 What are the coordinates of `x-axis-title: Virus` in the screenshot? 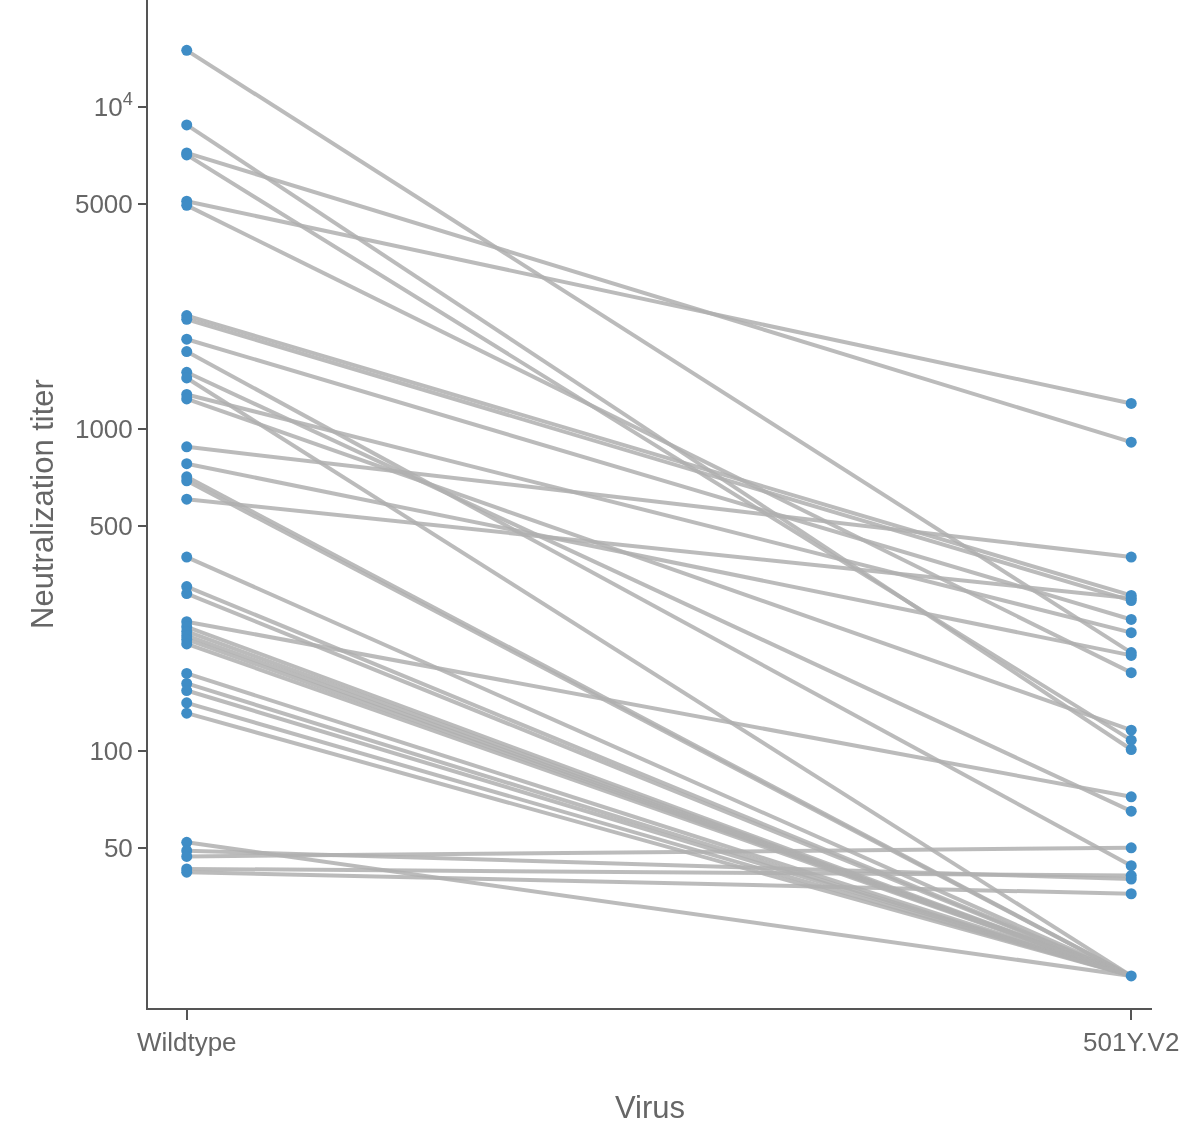 It's located at (650, 1107).